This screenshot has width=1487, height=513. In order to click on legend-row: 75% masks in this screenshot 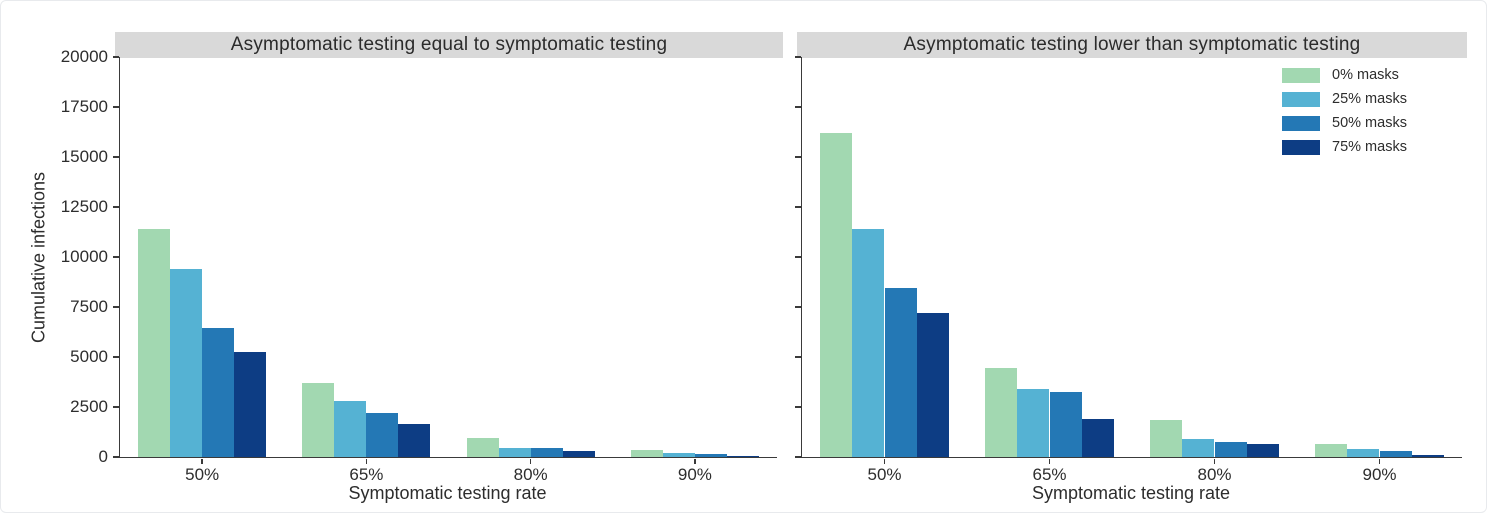, I will do `click(1344, 147)`.